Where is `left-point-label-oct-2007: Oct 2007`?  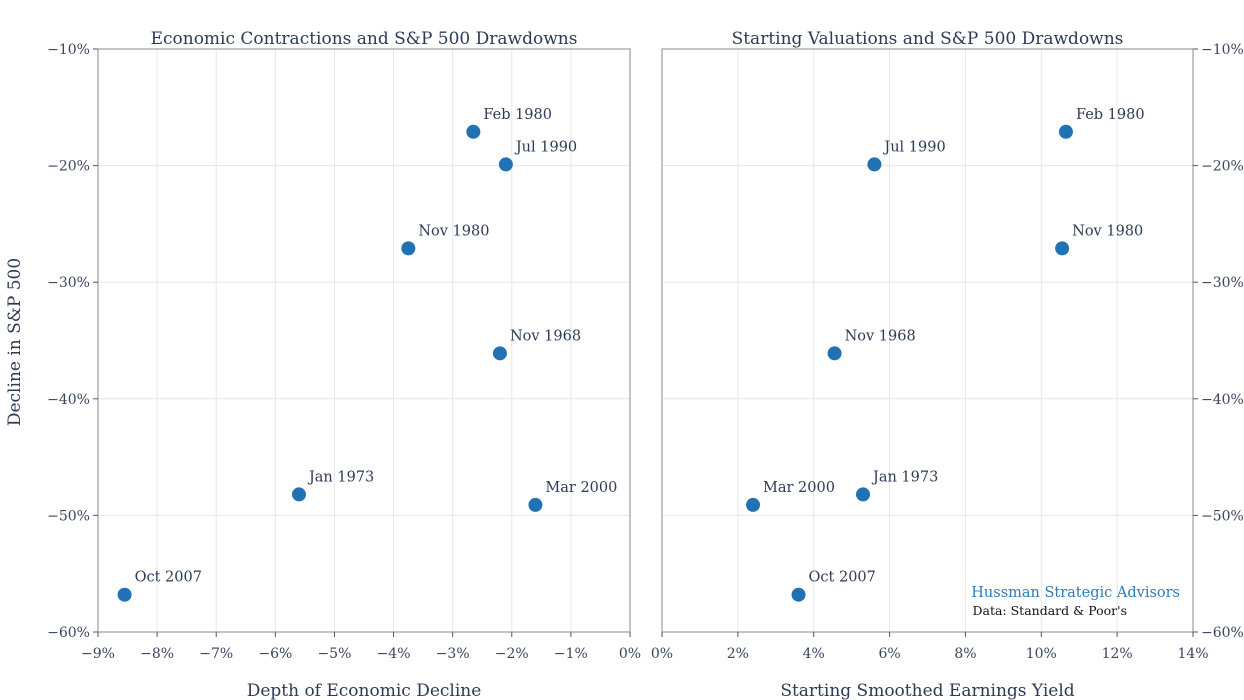
left-point-label-oct-2007: Oct 2007 is located at coordinates (168, 578).